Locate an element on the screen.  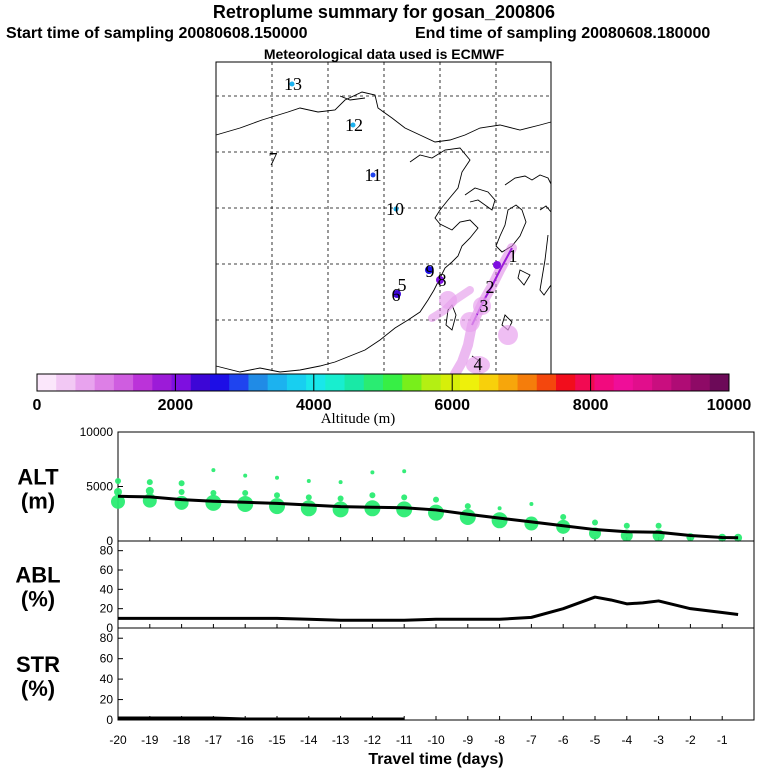
panel-label: STR is located at coordinates (38, 664).